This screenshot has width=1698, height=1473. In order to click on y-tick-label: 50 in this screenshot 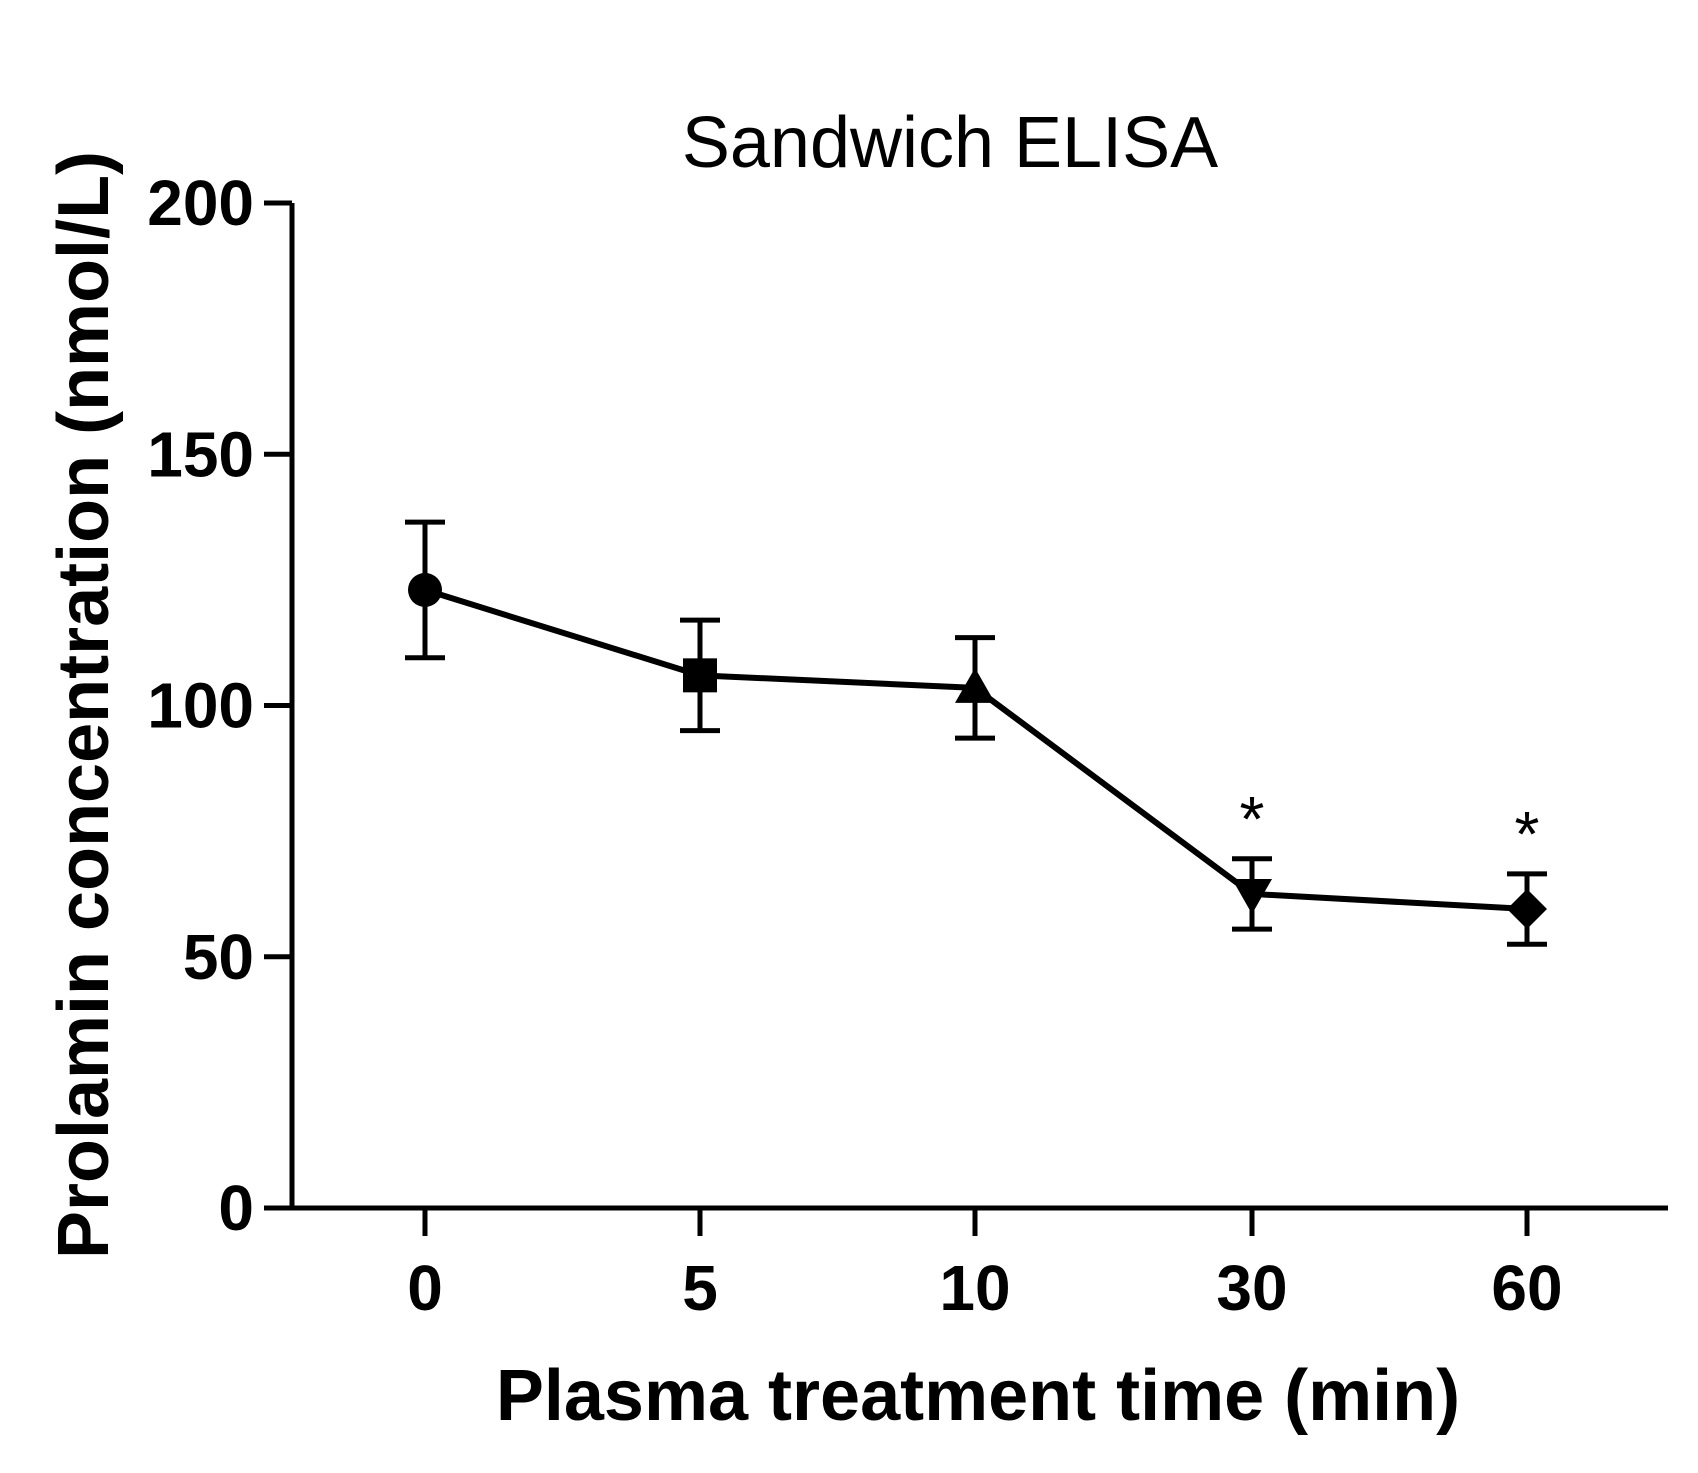, I will do `click(218, 957)`.